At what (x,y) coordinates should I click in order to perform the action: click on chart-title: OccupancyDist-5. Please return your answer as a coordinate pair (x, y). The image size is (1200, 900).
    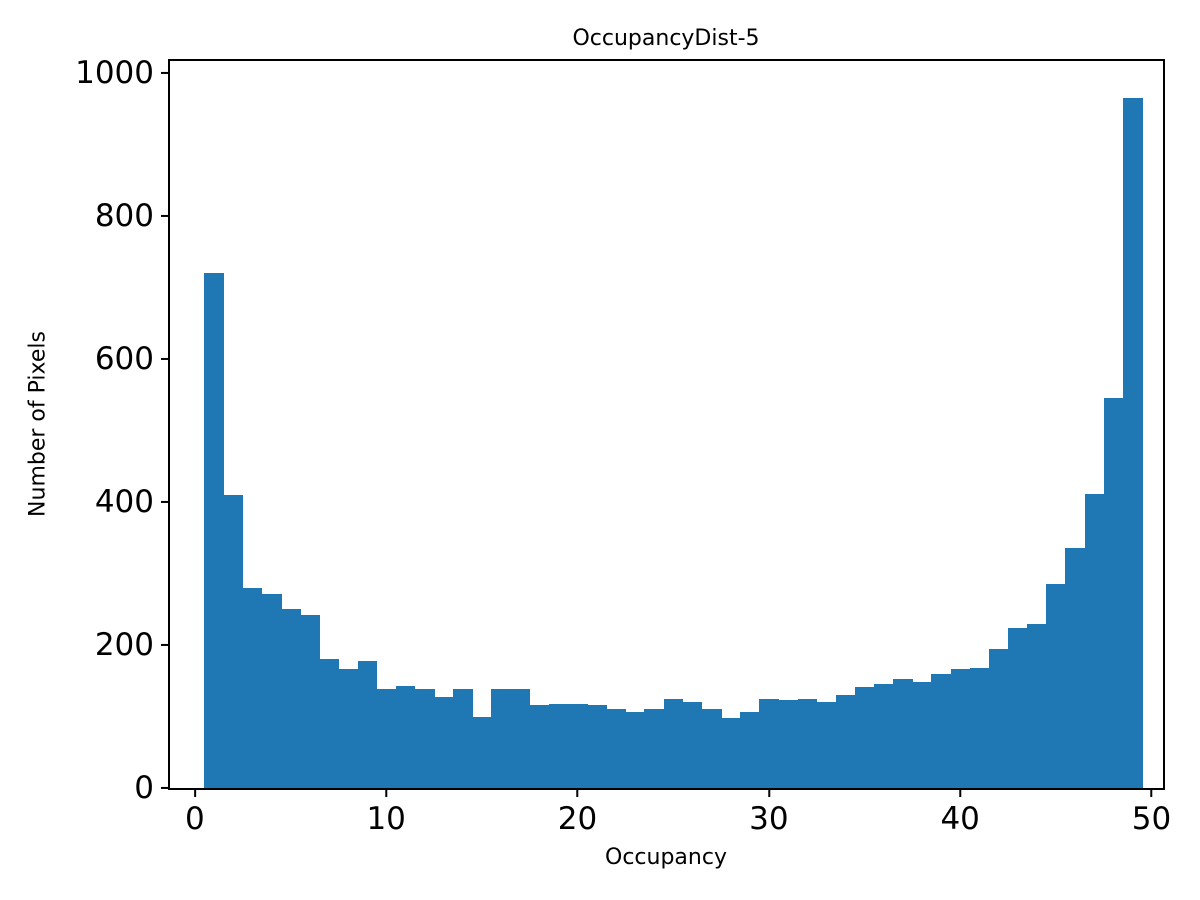
    Looking at the image, I should click on (666, 38).